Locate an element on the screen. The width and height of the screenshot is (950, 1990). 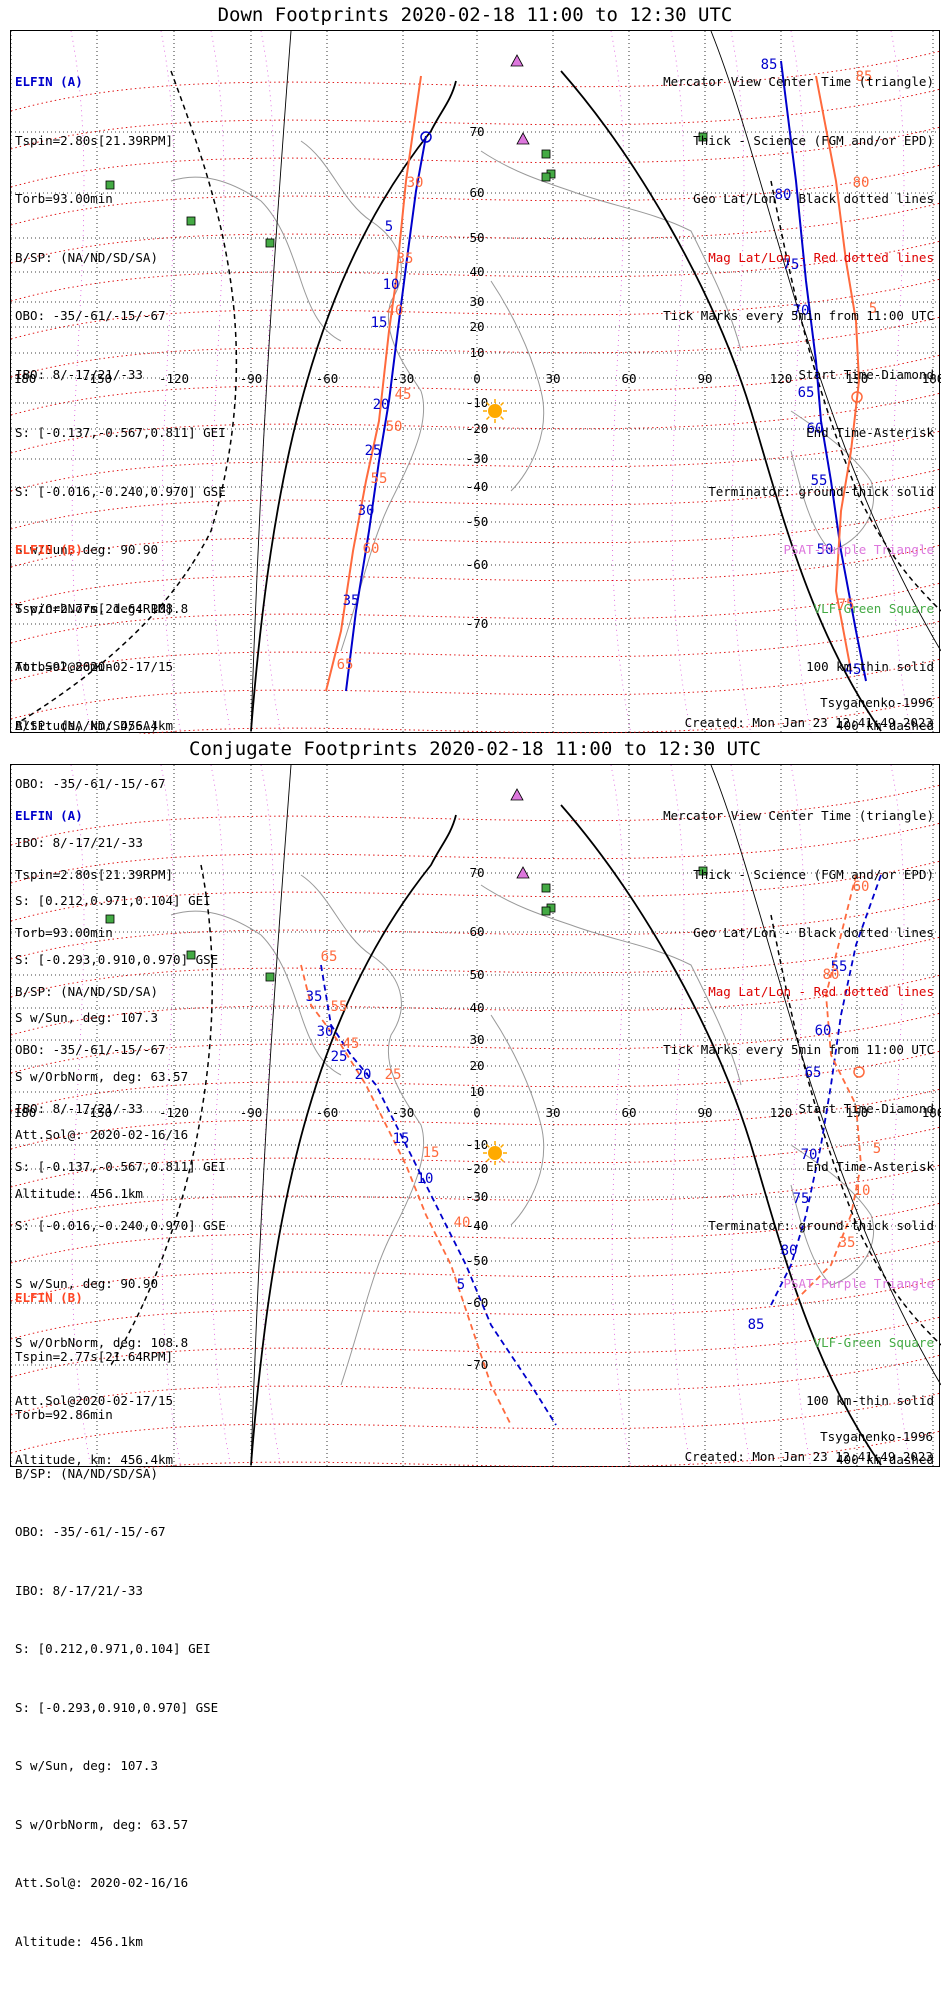
elfin-a-alt: Altitude, km: 456.4km is located at coordinates (94, 1459).